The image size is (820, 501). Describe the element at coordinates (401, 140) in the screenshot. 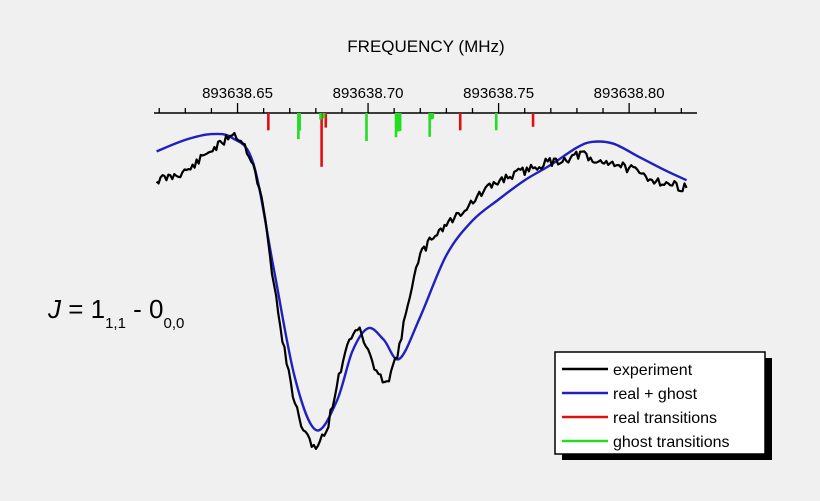

I see `transition-sticks` at that location.